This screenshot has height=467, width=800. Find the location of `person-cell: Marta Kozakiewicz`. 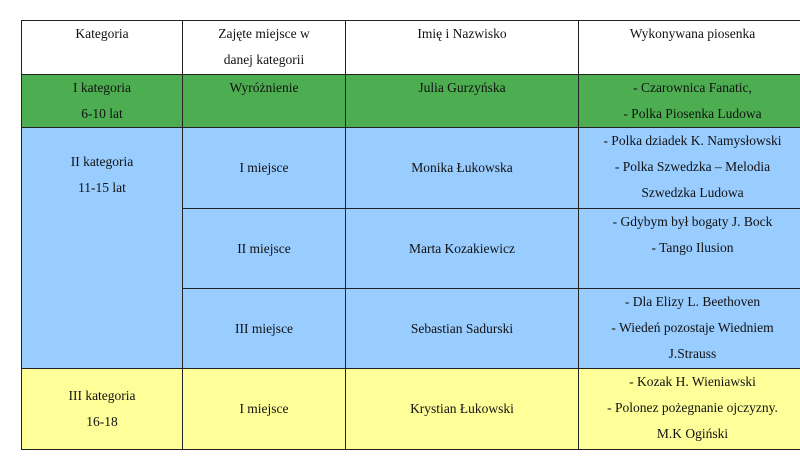

person-cell: Marta Kozakiewicz is located at coordinates (462, 248).